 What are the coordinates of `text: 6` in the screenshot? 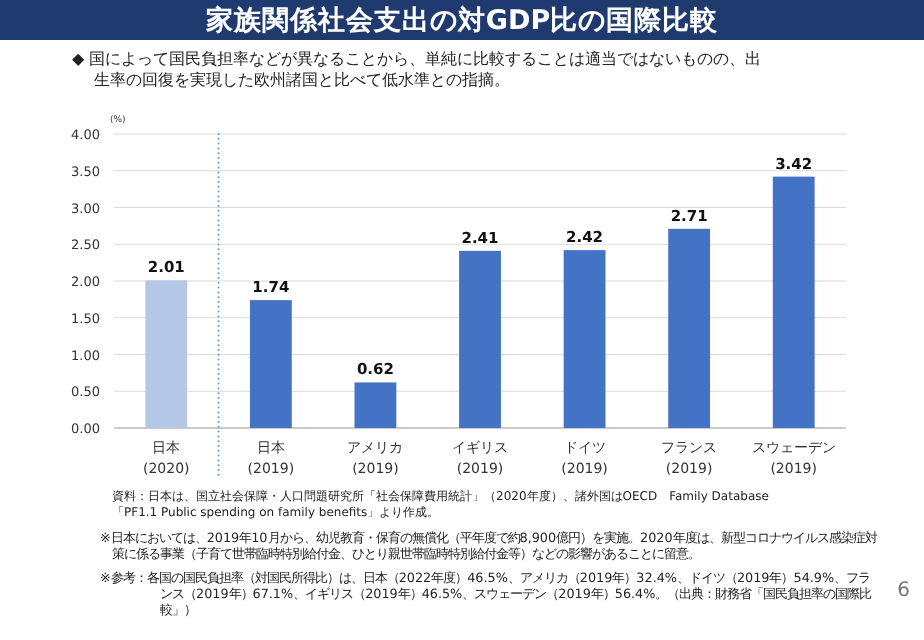 It's located at (903, 591).